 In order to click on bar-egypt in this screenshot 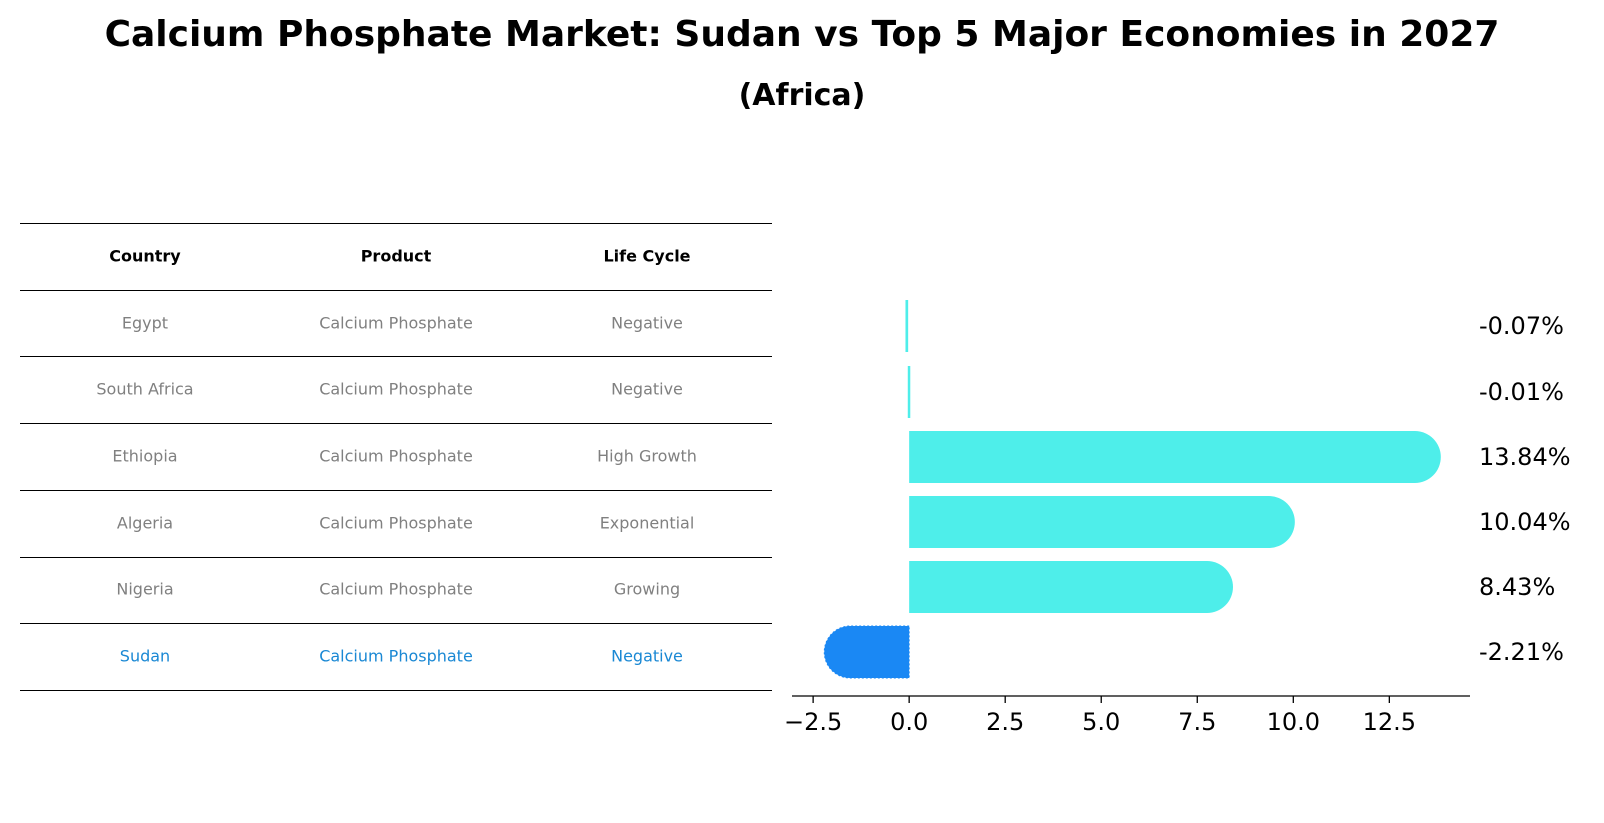, I will do `click(907, 326)`.